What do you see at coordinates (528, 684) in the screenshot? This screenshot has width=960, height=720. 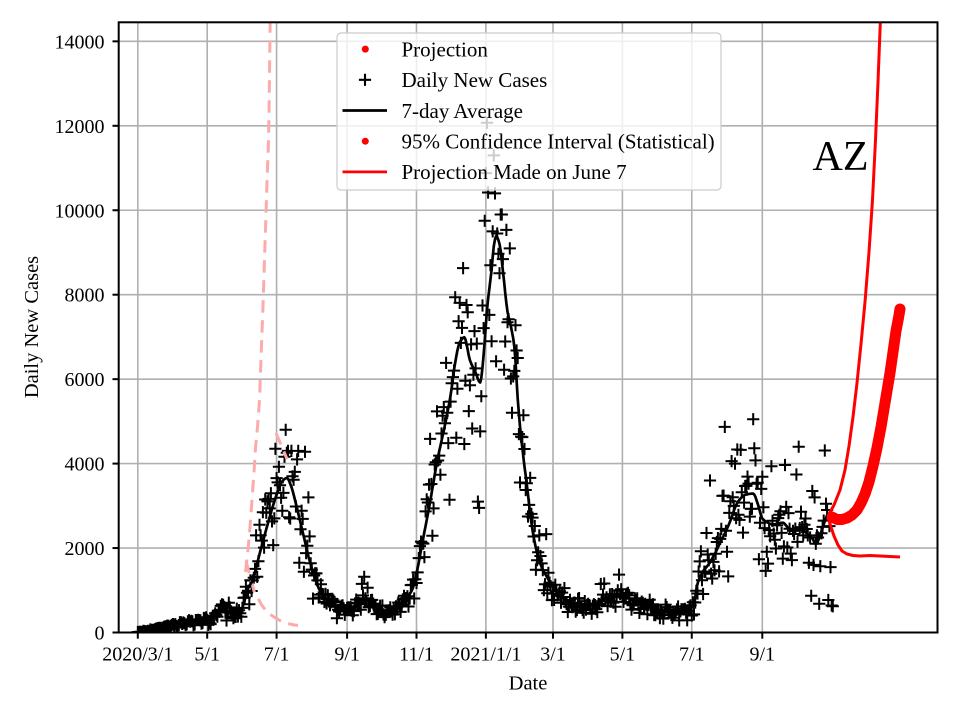 I see `svg-text: Date` at bounding box center [528, 684].